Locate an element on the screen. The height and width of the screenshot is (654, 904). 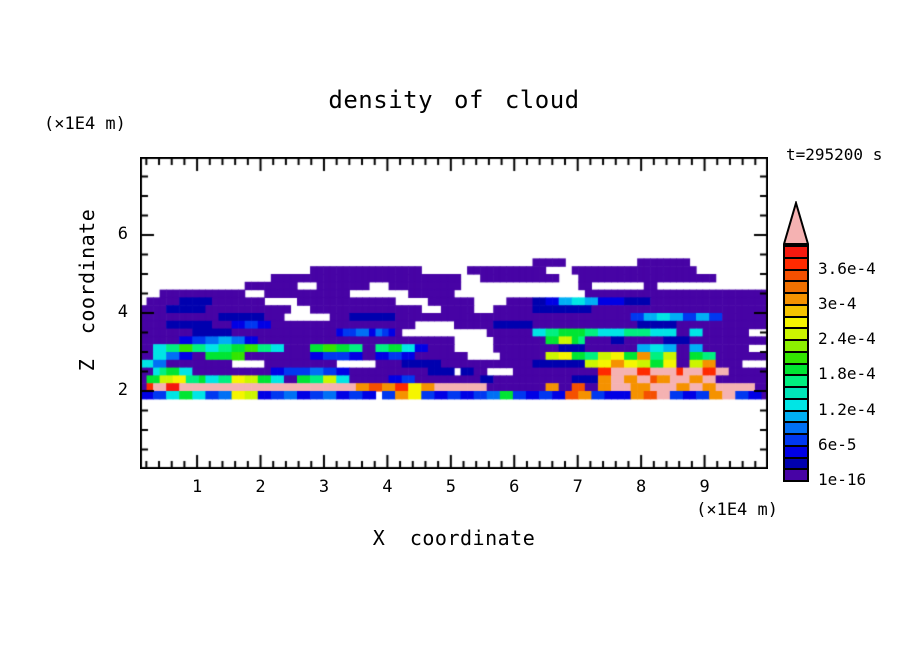
x-tick-label: 9 is located at coordinates (704, 487).